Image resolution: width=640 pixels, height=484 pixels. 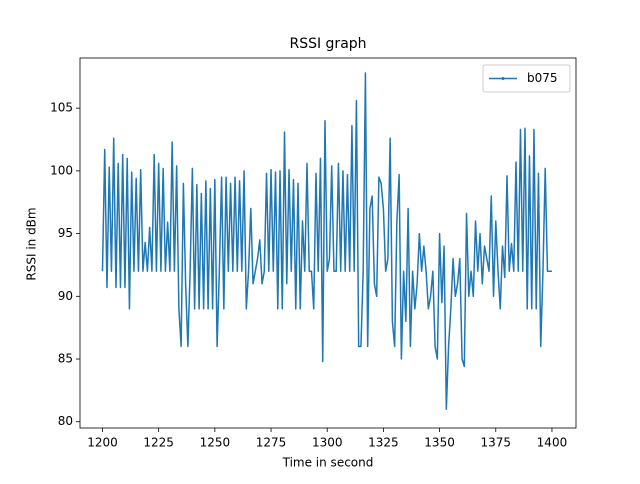 I want to click on x-tick-label: 1300, so click(x=327, y=443).